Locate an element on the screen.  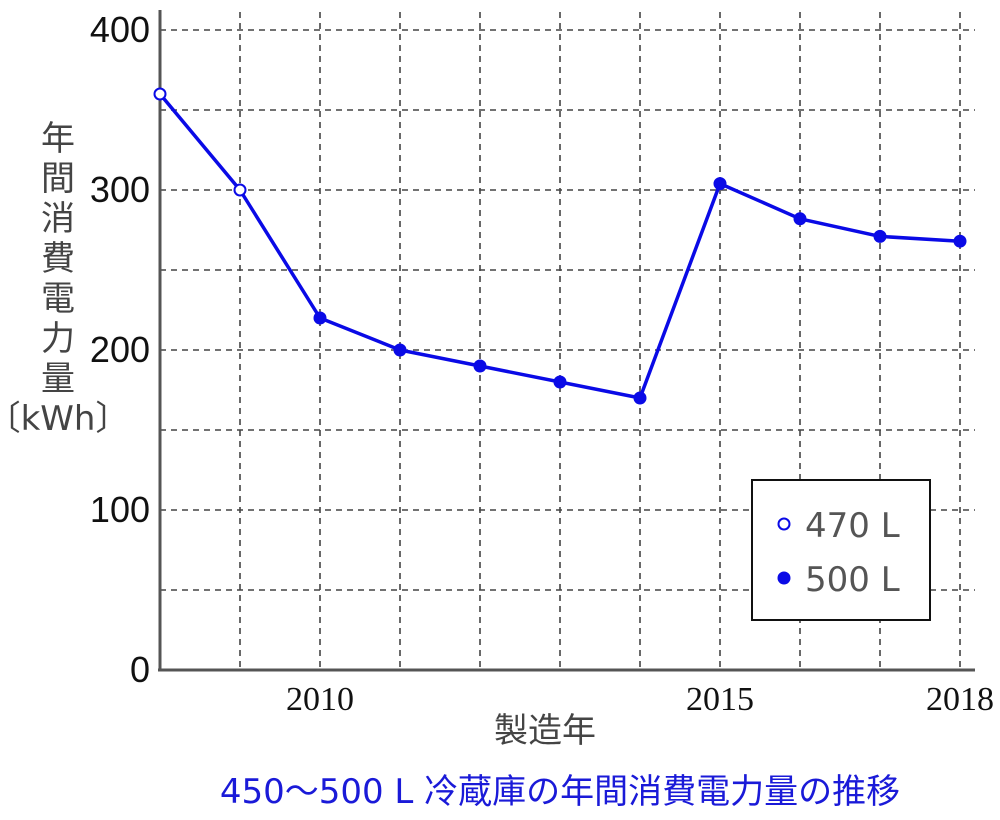
chart-title: 450〜500 L 冷蔵庫の年間消費電力量の推移 is located at coordinates (560, 792).